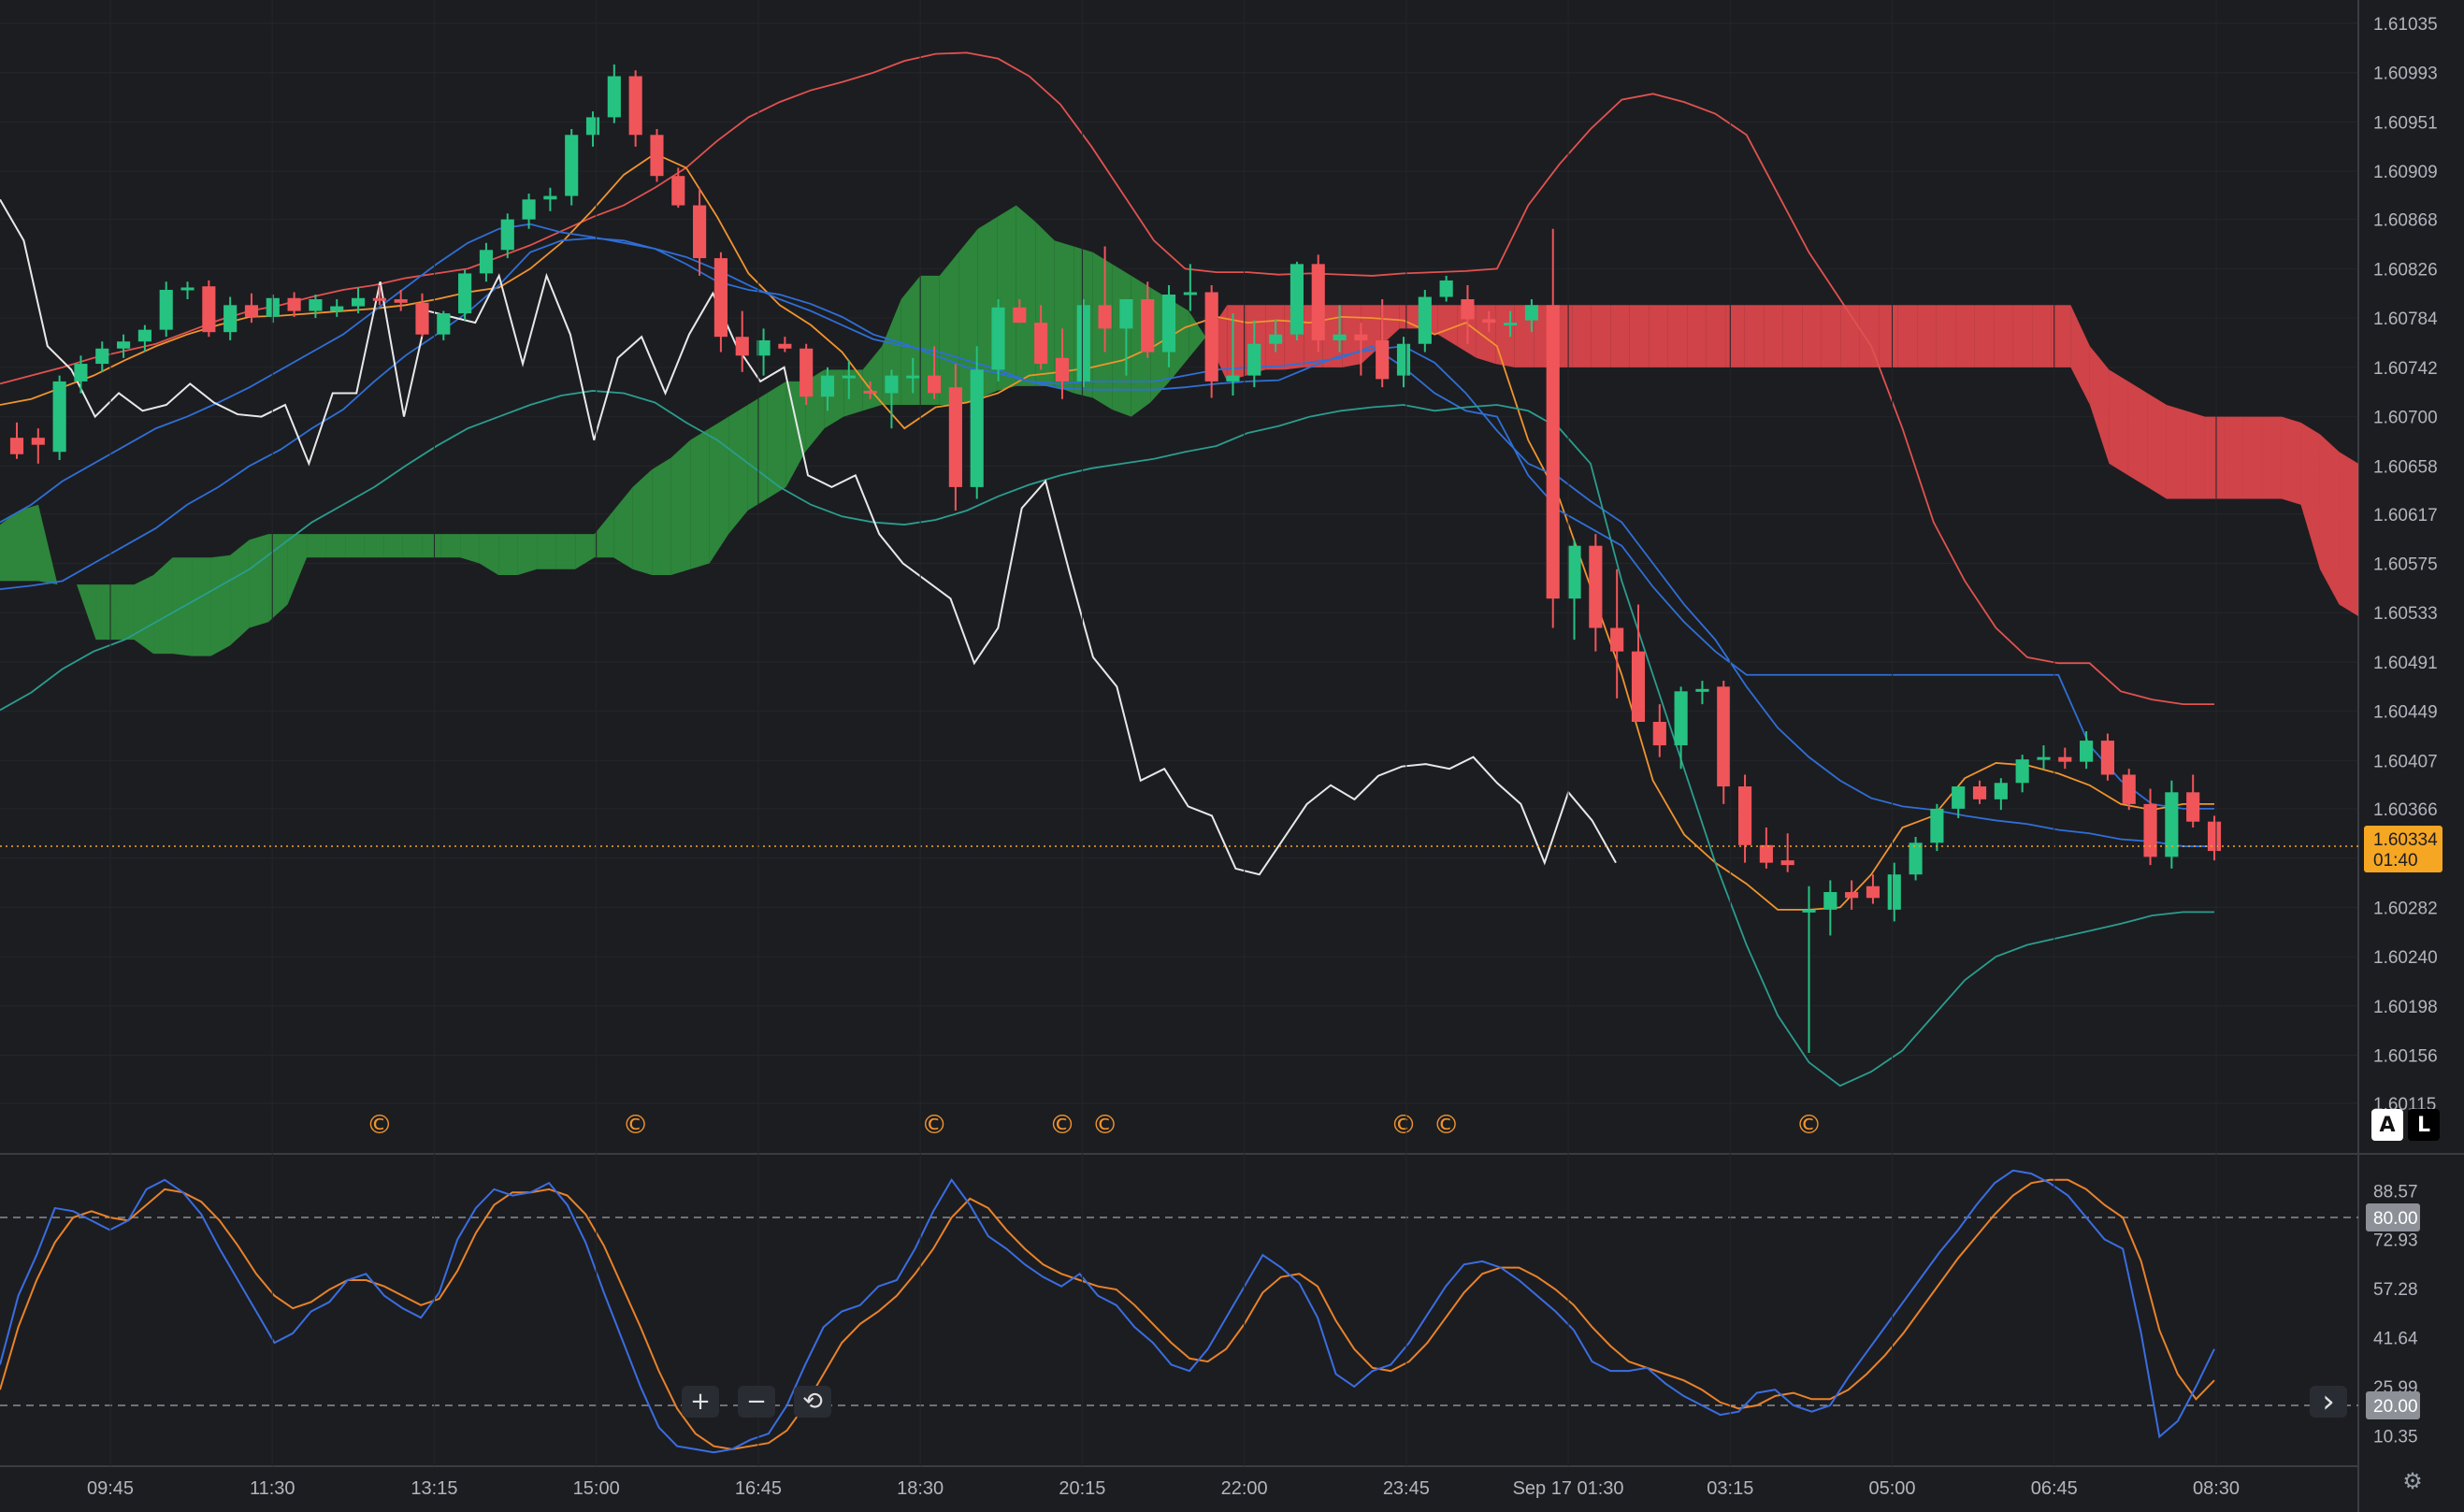  What do you see at coordinates (1082, 1488) in the screenshot?
I see `time-tick-label: 20:15` at bounding box center [1082, 1488].